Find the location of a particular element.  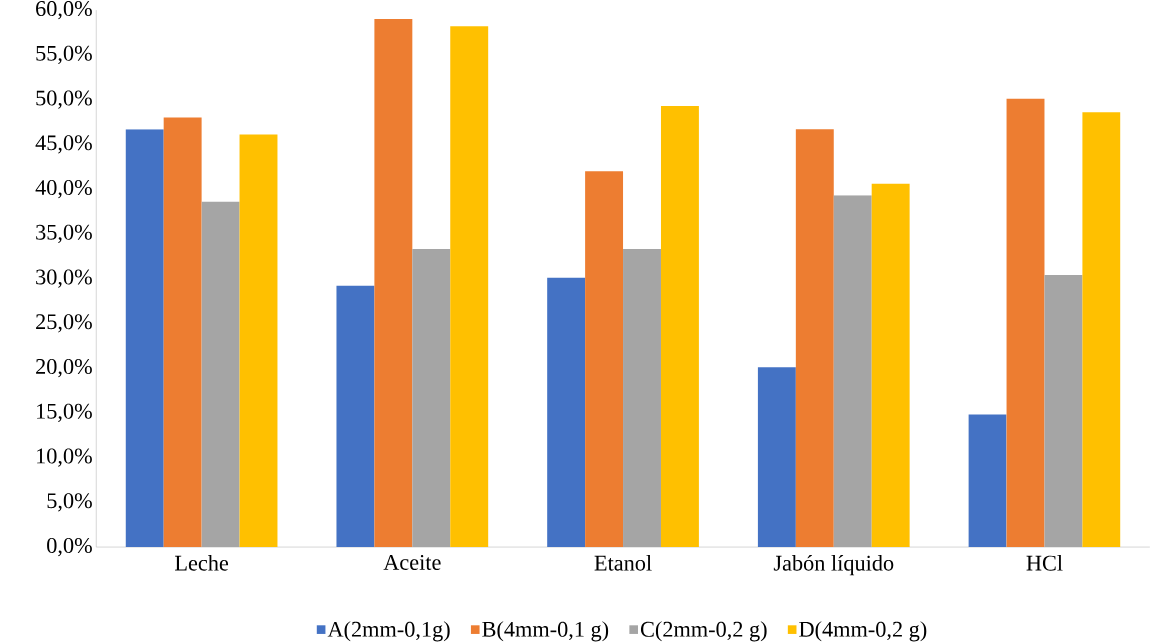

legend-label: C(2mm-0,2 g) is located at coordinates (703, 631).